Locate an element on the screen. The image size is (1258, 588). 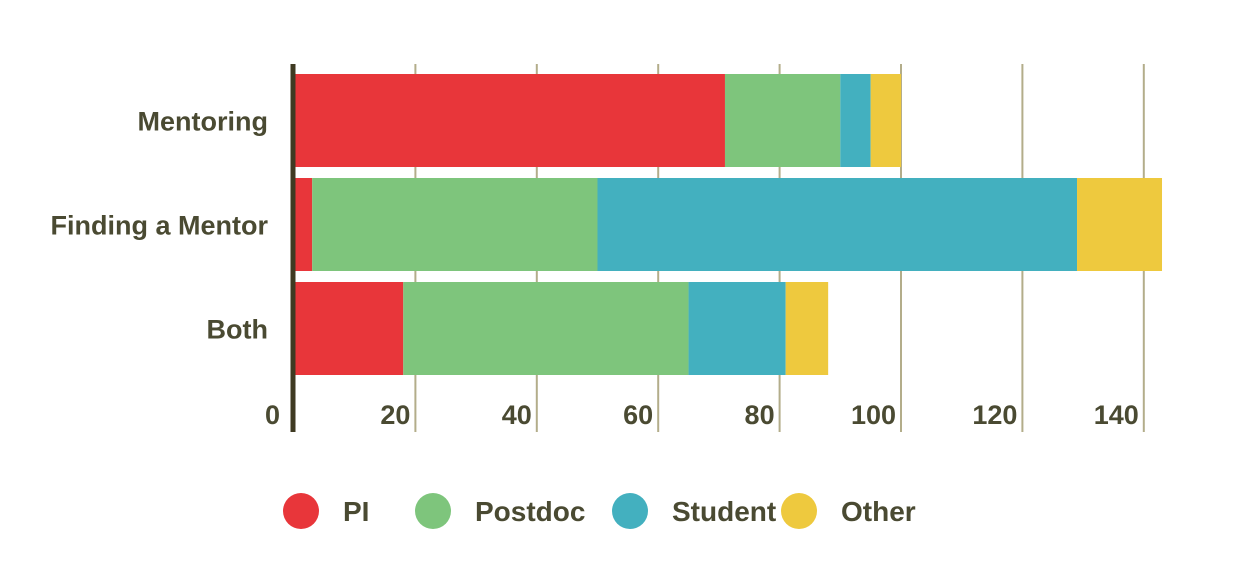
x-tick-label: 20 is located at coordinates (395, 415).